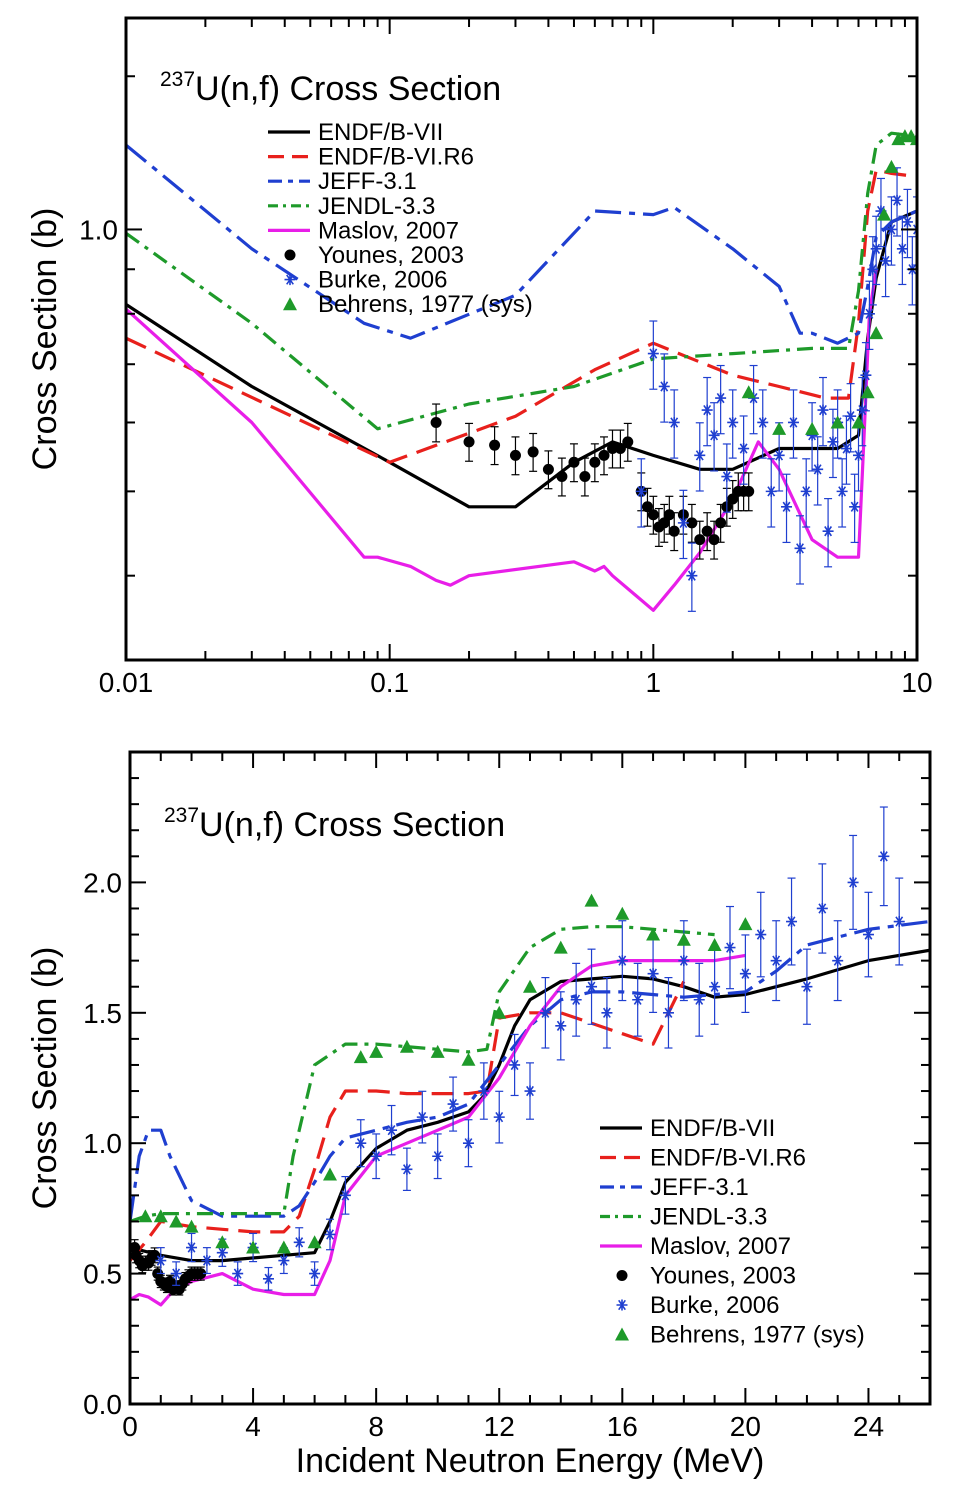  Describe the element at coordinates (380, 132) in the screenshot. I see `legend-label: ENDF/B-VII` at that location.